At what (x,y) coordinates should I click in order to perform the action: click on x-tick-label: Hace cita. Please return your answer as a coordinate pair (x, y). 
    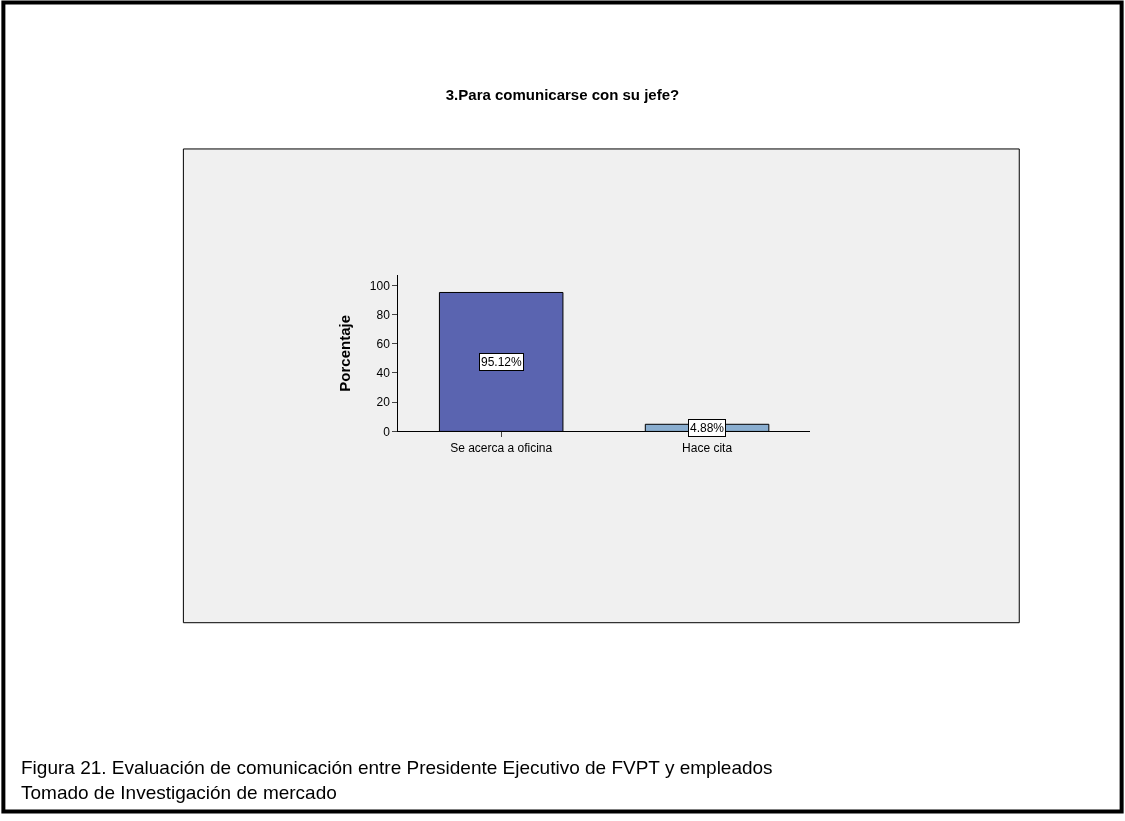
    Looking at the image, I should click on (707, 447).